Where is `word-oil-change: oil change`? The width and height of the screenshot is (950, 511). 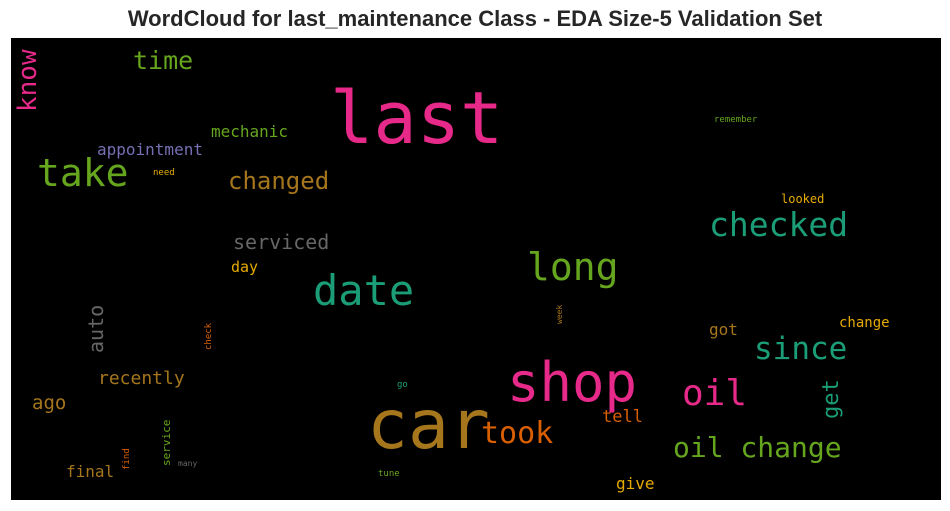 word-oil-change: oil change is located at coordinates (757, 447).